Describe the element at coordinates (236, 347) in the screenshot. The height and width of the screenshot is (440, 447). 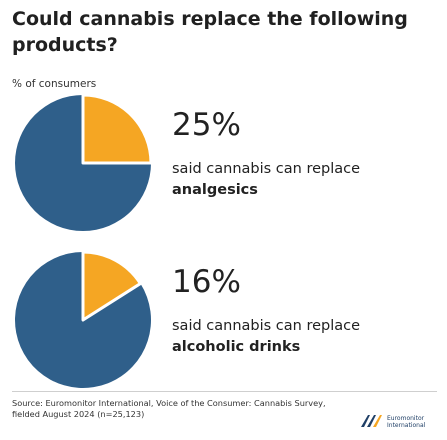
I see `category-label: alcoholic drinks` at that location.